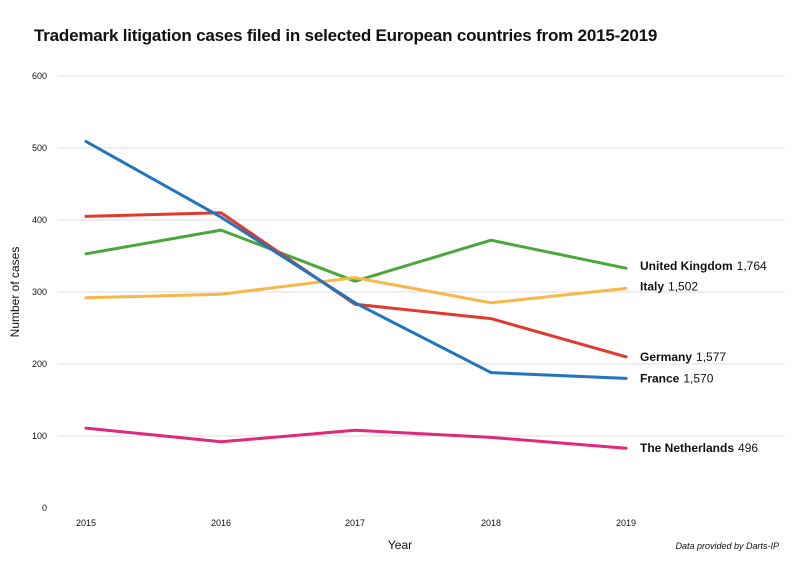 This screenshot has width=800, height=571. Describe the element at coordinates (39, 76) in the screenshot. I see `y-tick-label: 600` at that location.